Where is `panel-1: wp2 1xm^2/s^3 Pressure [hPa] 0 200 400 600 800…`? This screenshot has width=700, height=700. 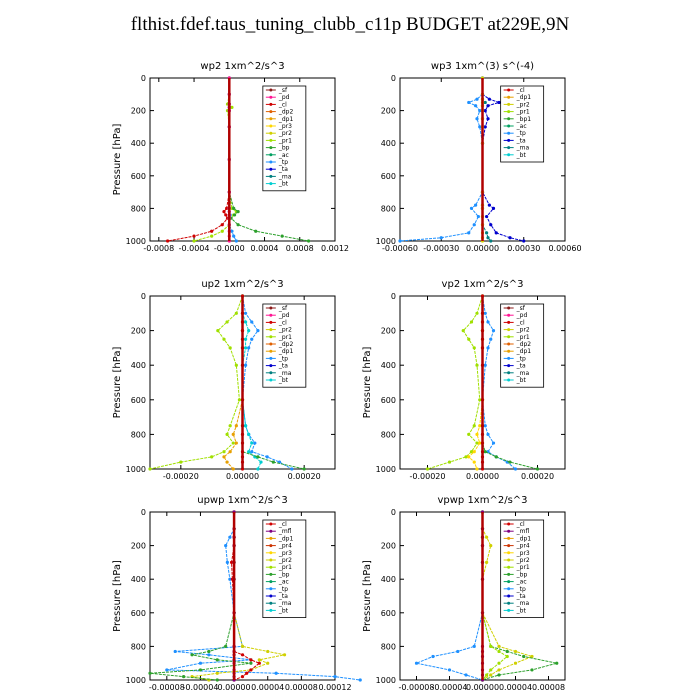 panel-1: wp2 1xm^2/s^3 Pressure [hPa] 0 200 400 600 800… is located at coordinates (230, 157).